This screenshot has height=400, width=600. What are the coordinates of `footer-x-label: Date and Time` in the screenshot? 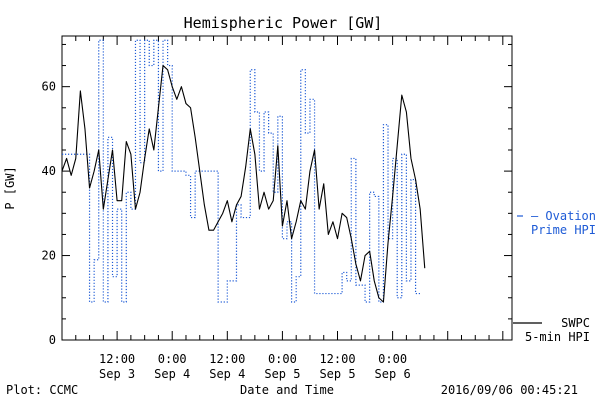 It's located at (287, 390).